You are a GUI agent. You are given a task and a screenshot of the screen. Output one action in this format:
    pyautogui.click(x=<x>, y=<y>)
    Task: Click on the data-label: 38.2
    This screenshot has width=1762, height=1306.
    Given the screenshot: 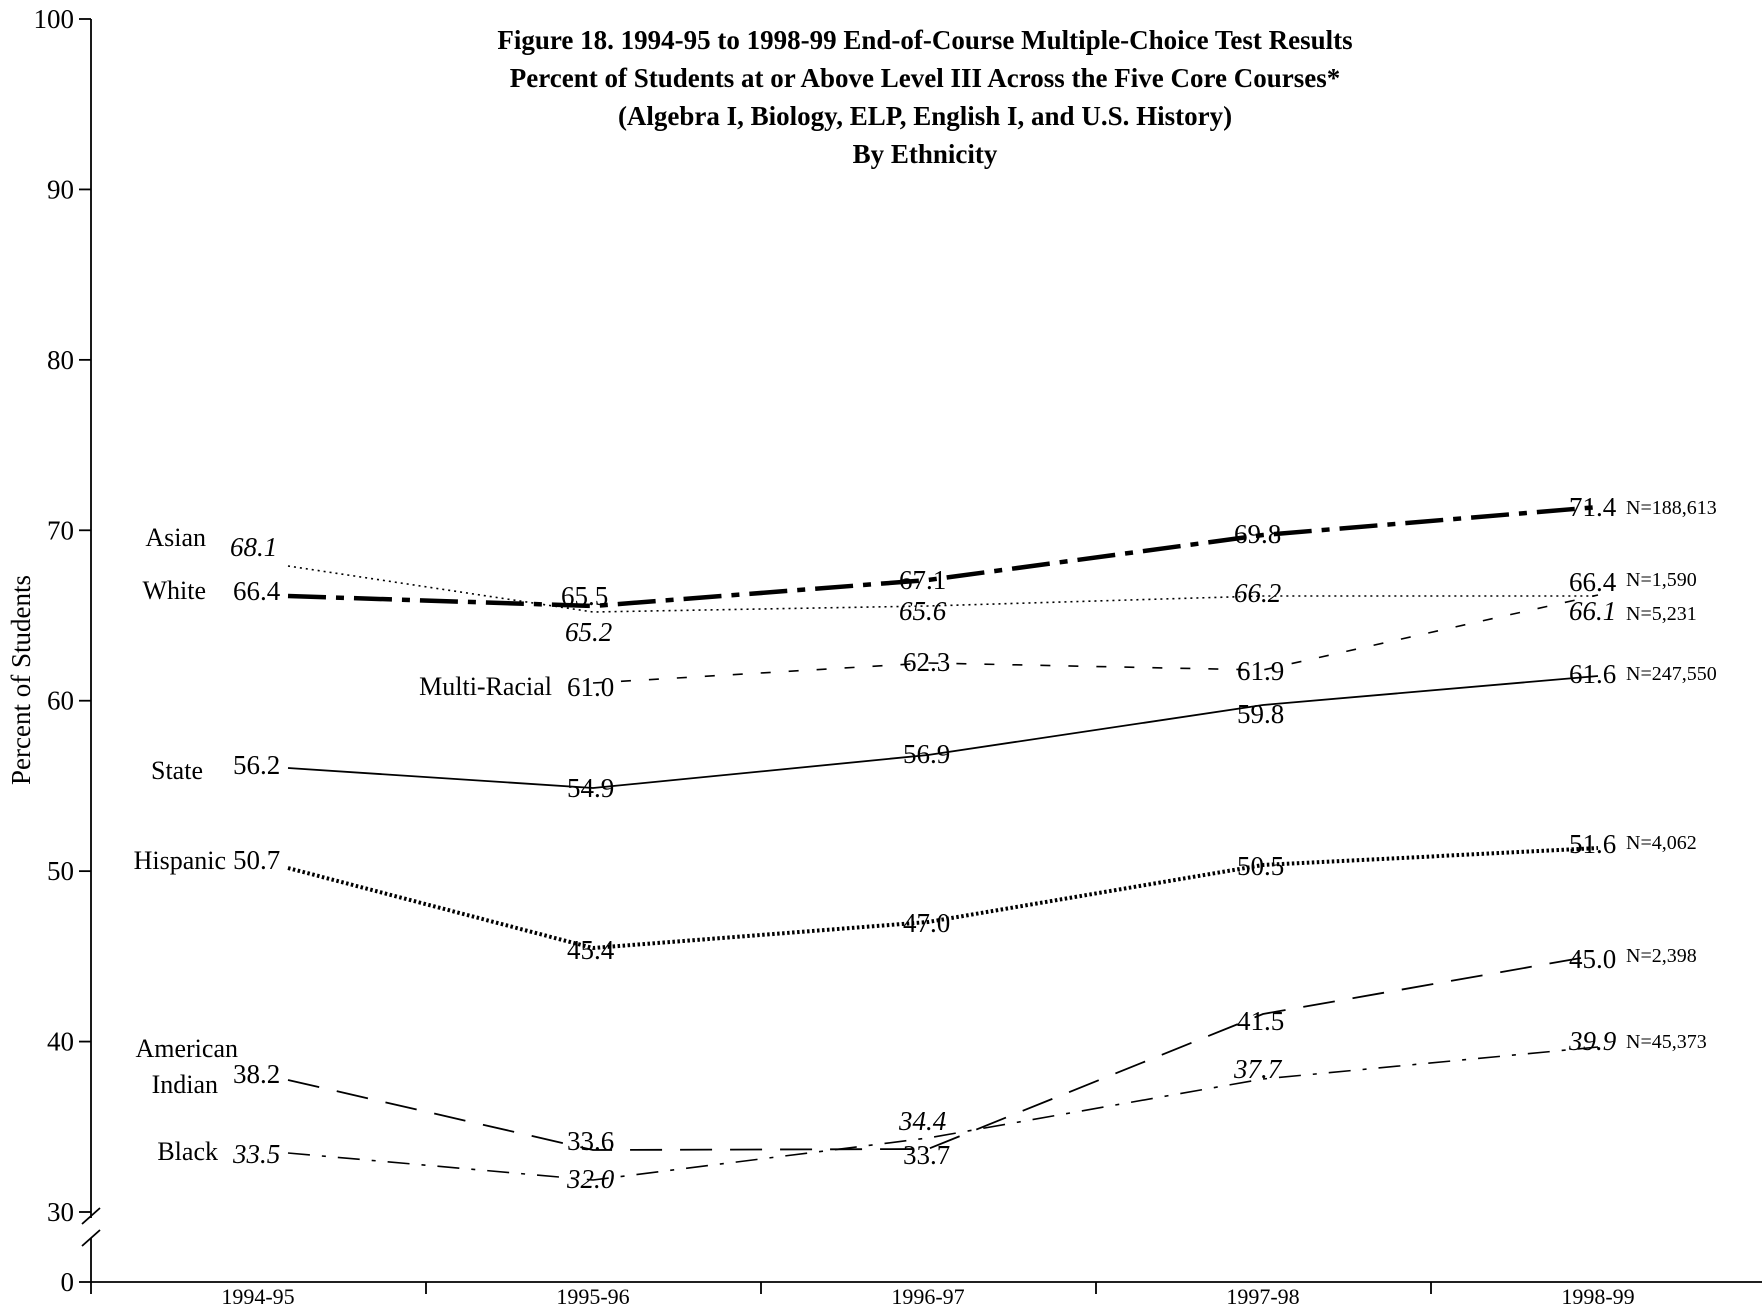 What is the action you would take?
    pyautogui.click(x=256, y=1074)
    